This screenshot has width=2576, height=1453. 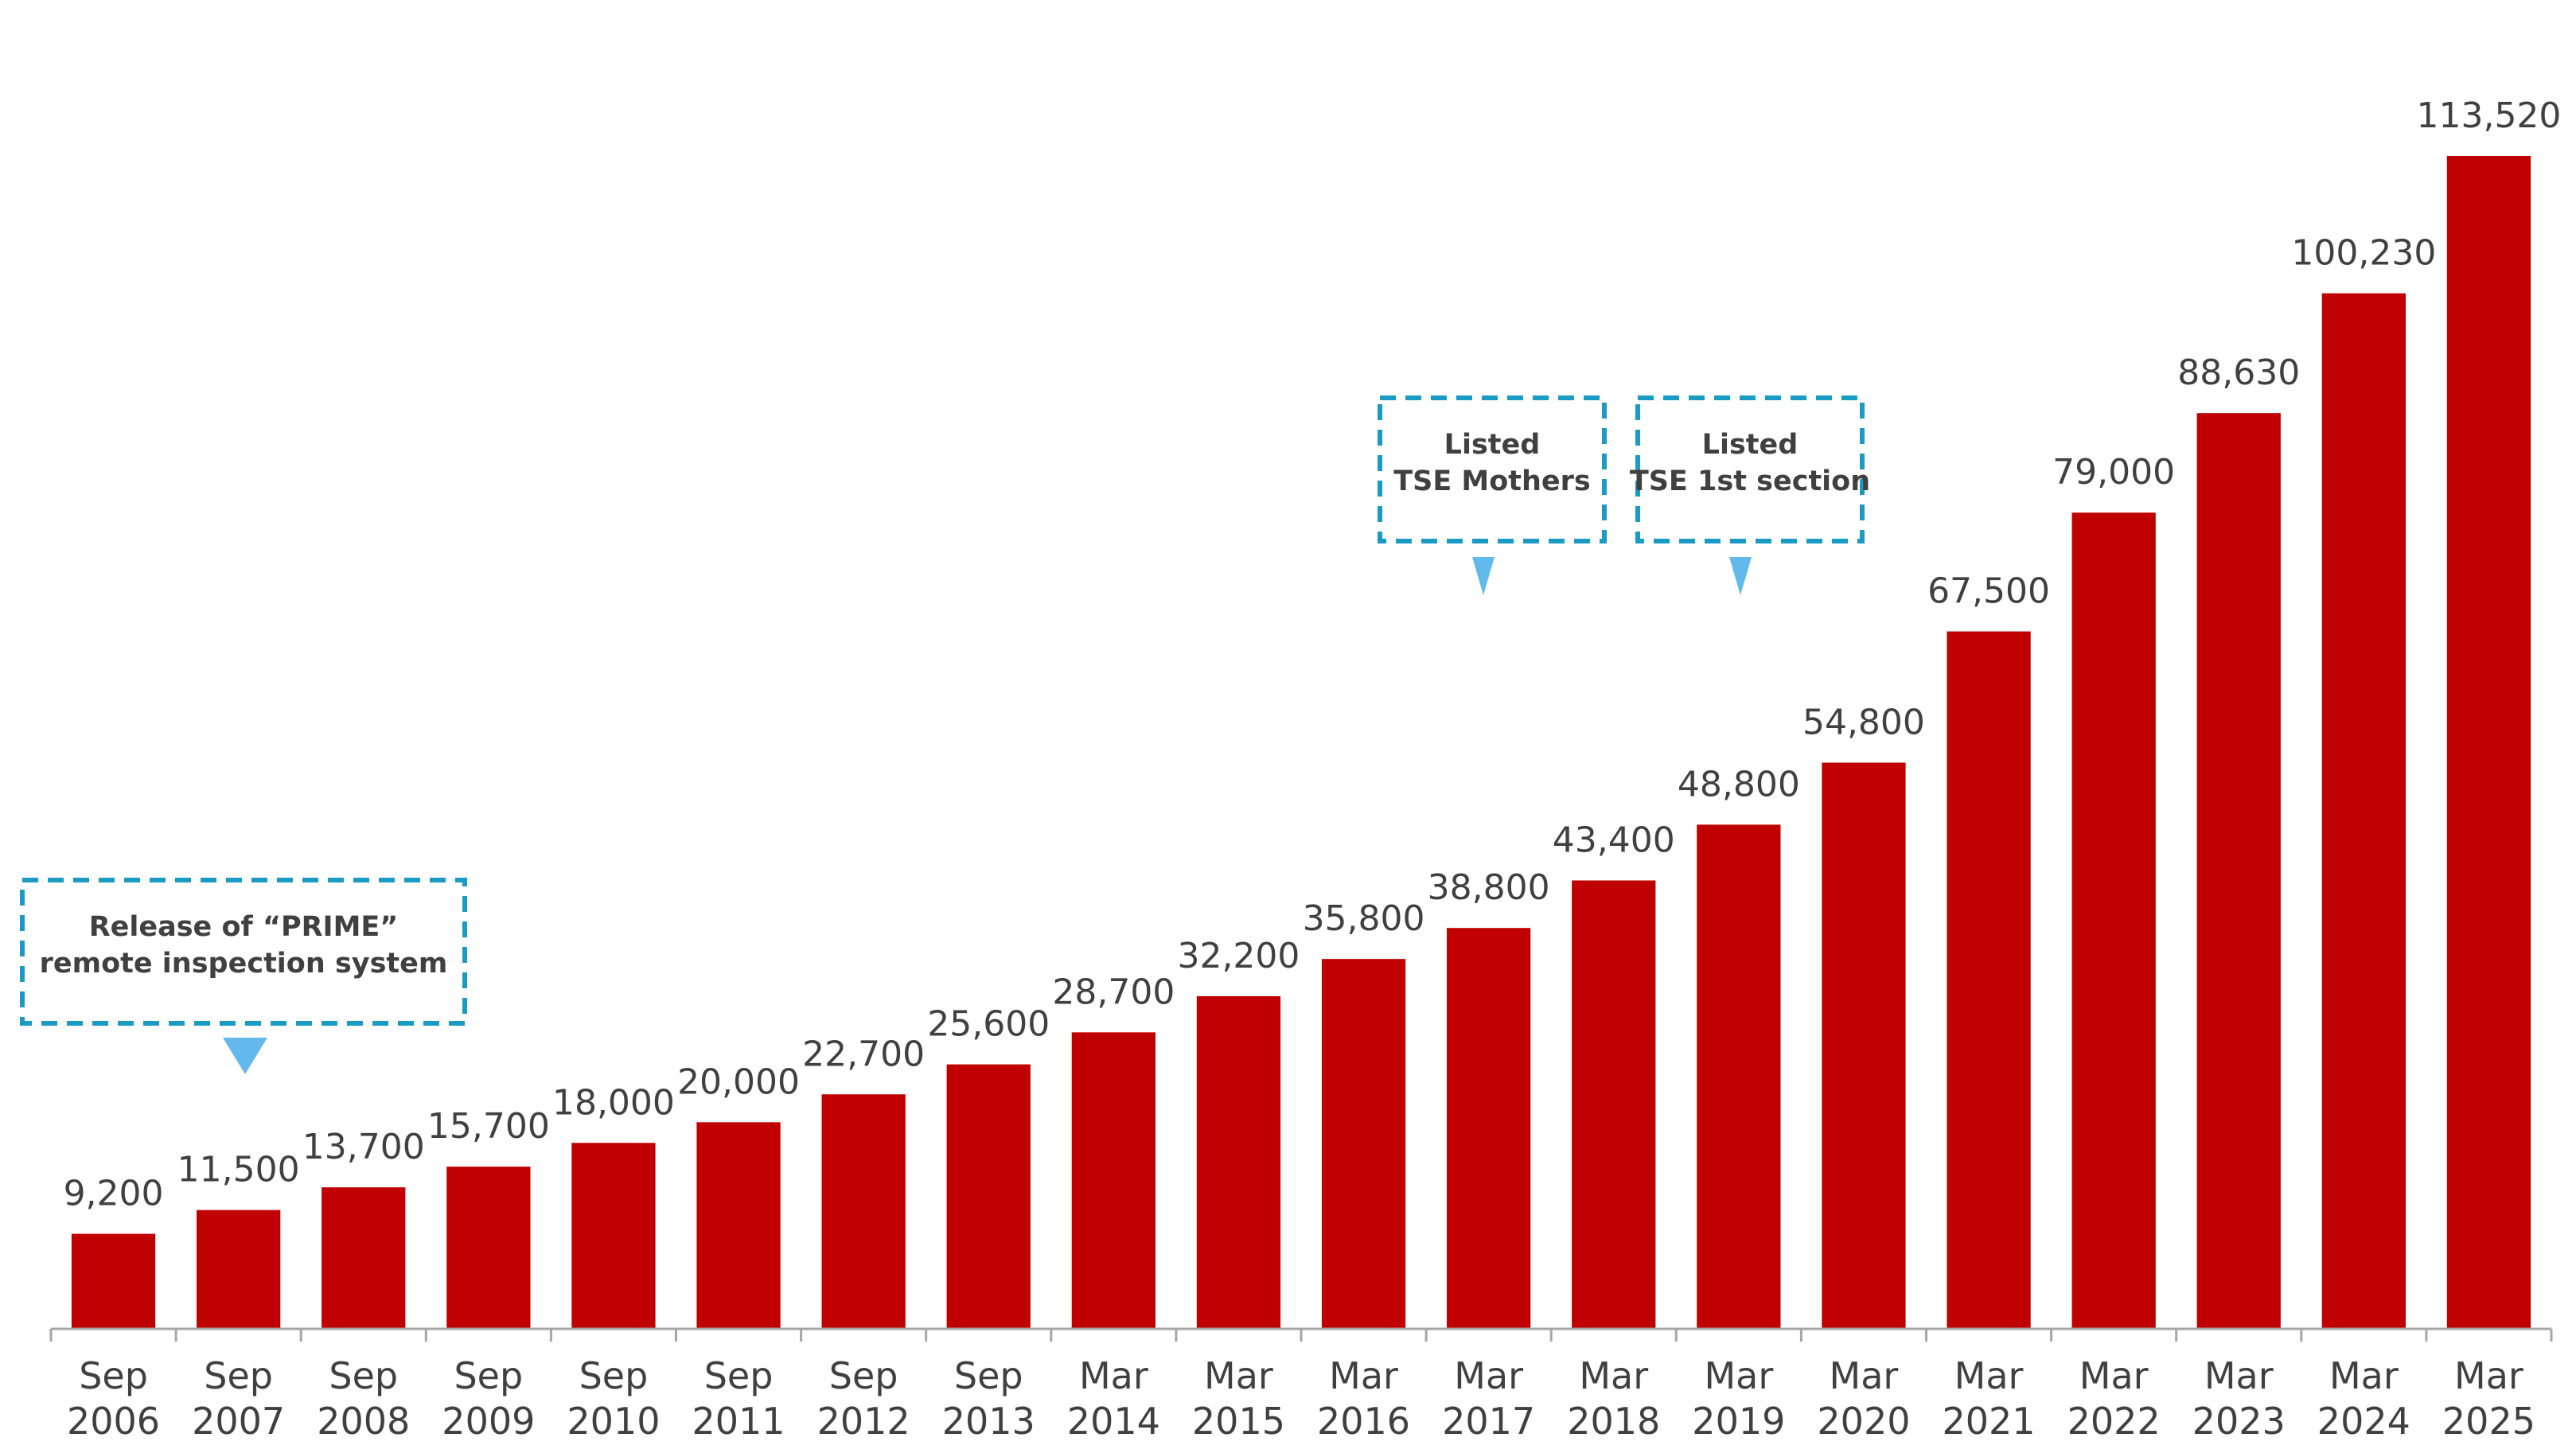 What do you see at coordinates (1613, 1421) in the screenshot?
I see `x-tick-label-year-12: 2018` at bounding box center [1613, 1421].